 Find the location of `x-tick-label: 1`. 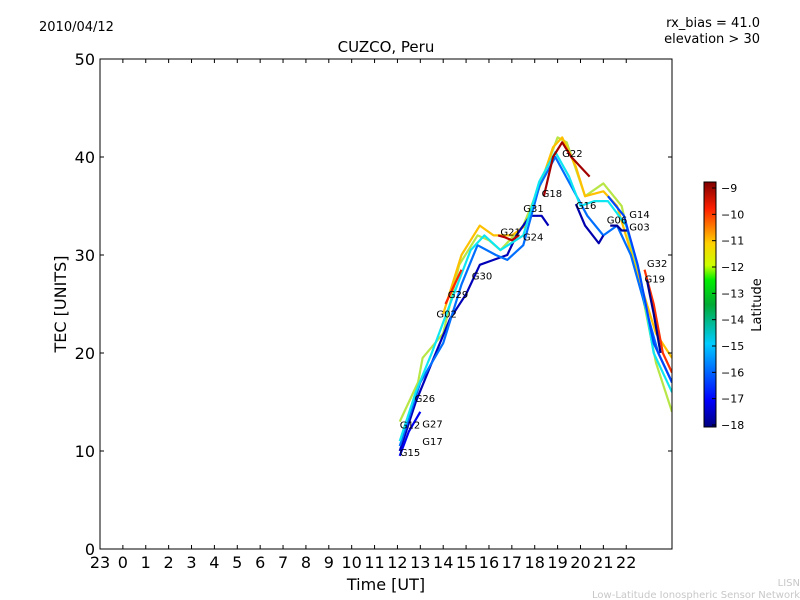

x-tick-label: 1 is located at coordinates (146, 562).